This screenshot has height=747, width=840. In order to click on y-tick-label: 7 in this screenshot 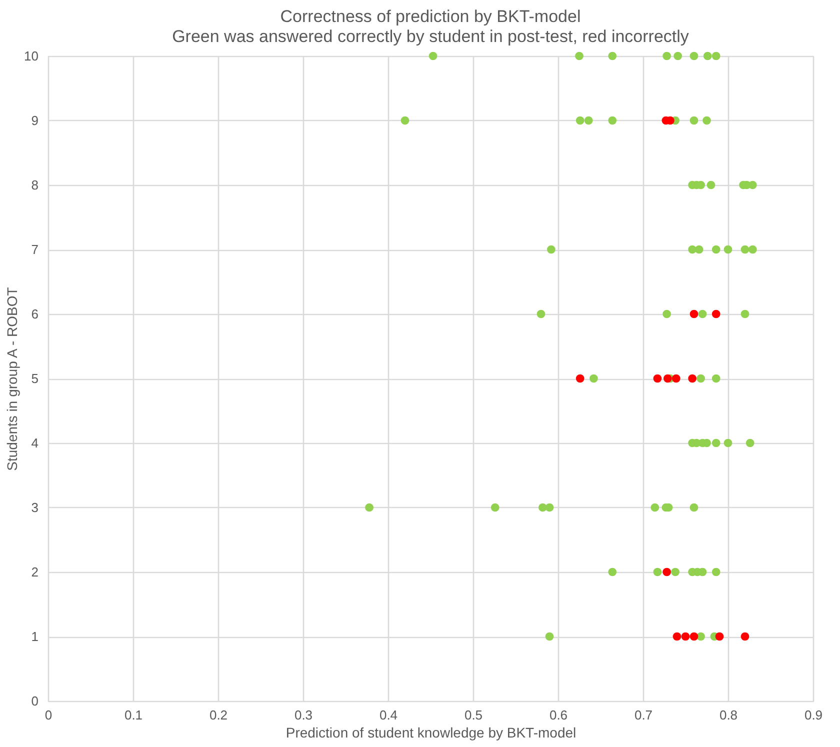, I will do `click(34, 249)`.